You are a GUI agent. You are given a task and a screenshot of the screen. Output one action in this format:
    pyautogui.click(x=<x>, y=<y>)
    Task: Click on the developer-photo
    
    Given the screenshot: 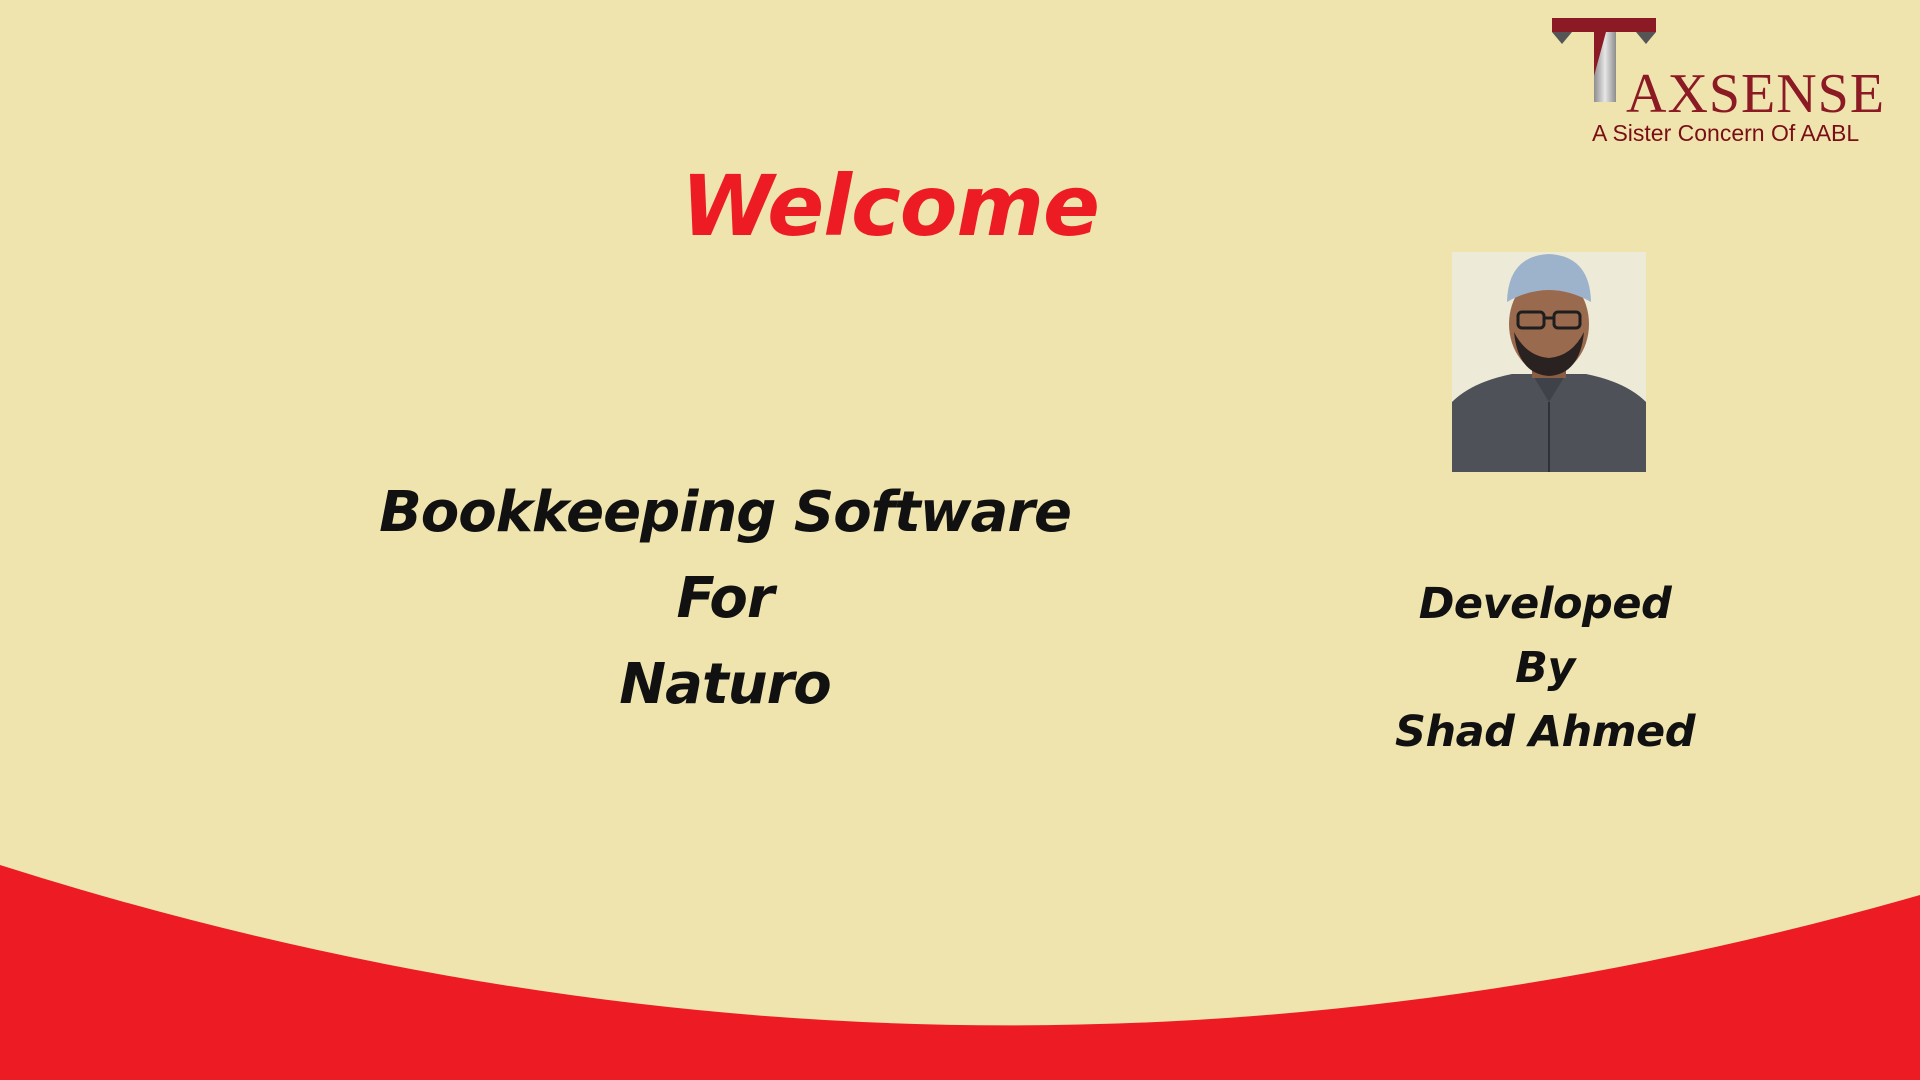 What is the action you would take?
    pyautogui.click(x=1549, y=362)
    